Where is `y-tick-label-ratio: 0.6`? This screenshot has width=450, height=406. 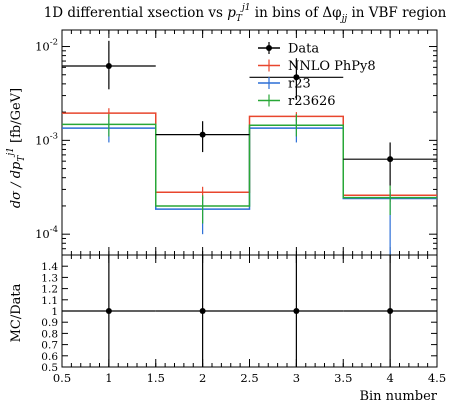
y-tick-label-ratio: 0.6 is located at coordinates (49, 357).